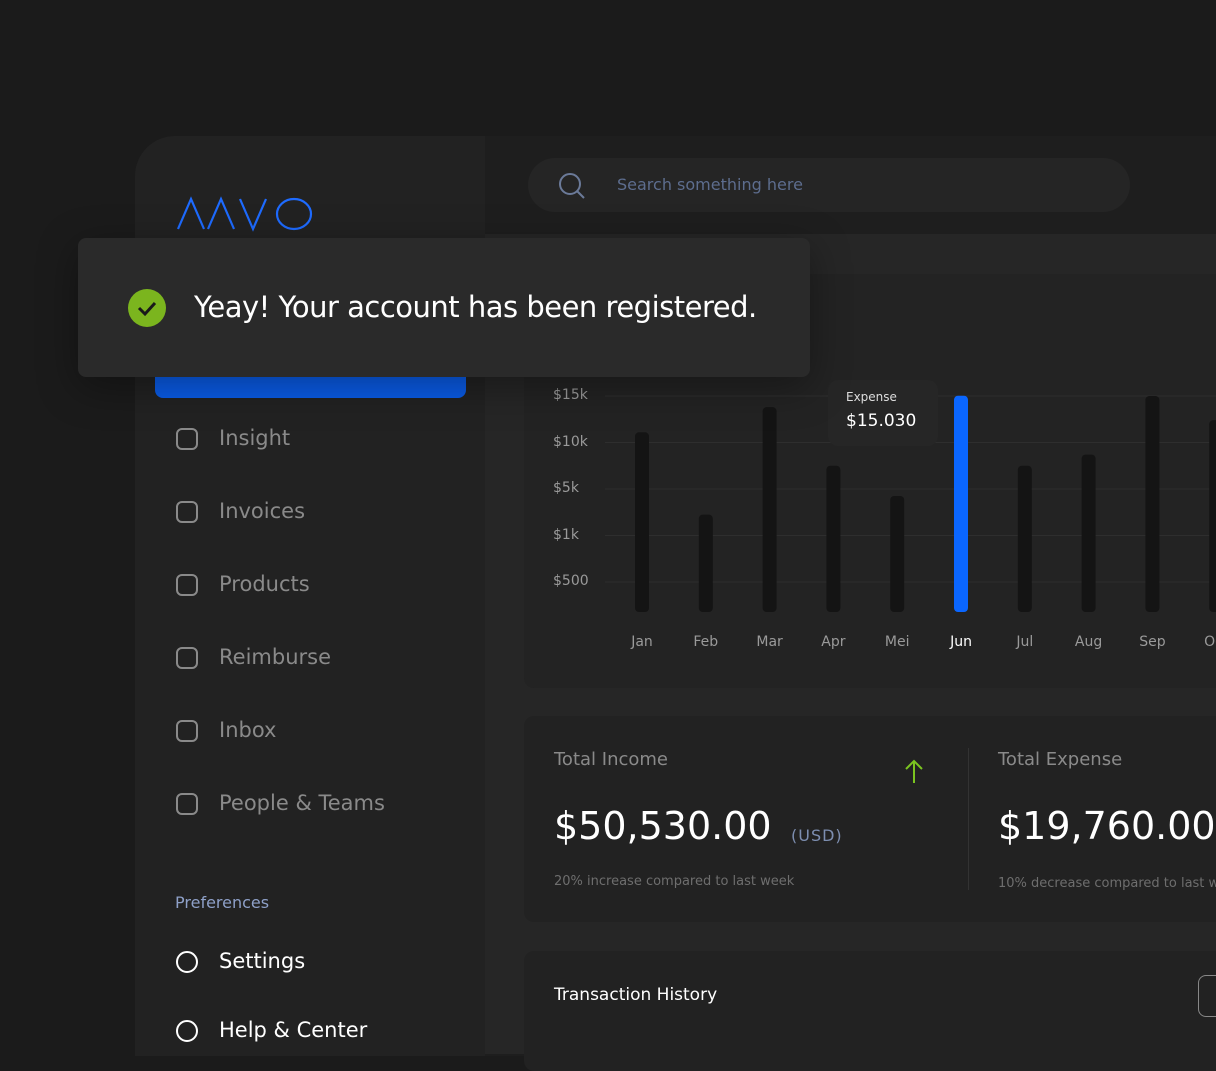 This screenshot has height=1071, width=1216. I want to click on search-icon, so click(572, 186).